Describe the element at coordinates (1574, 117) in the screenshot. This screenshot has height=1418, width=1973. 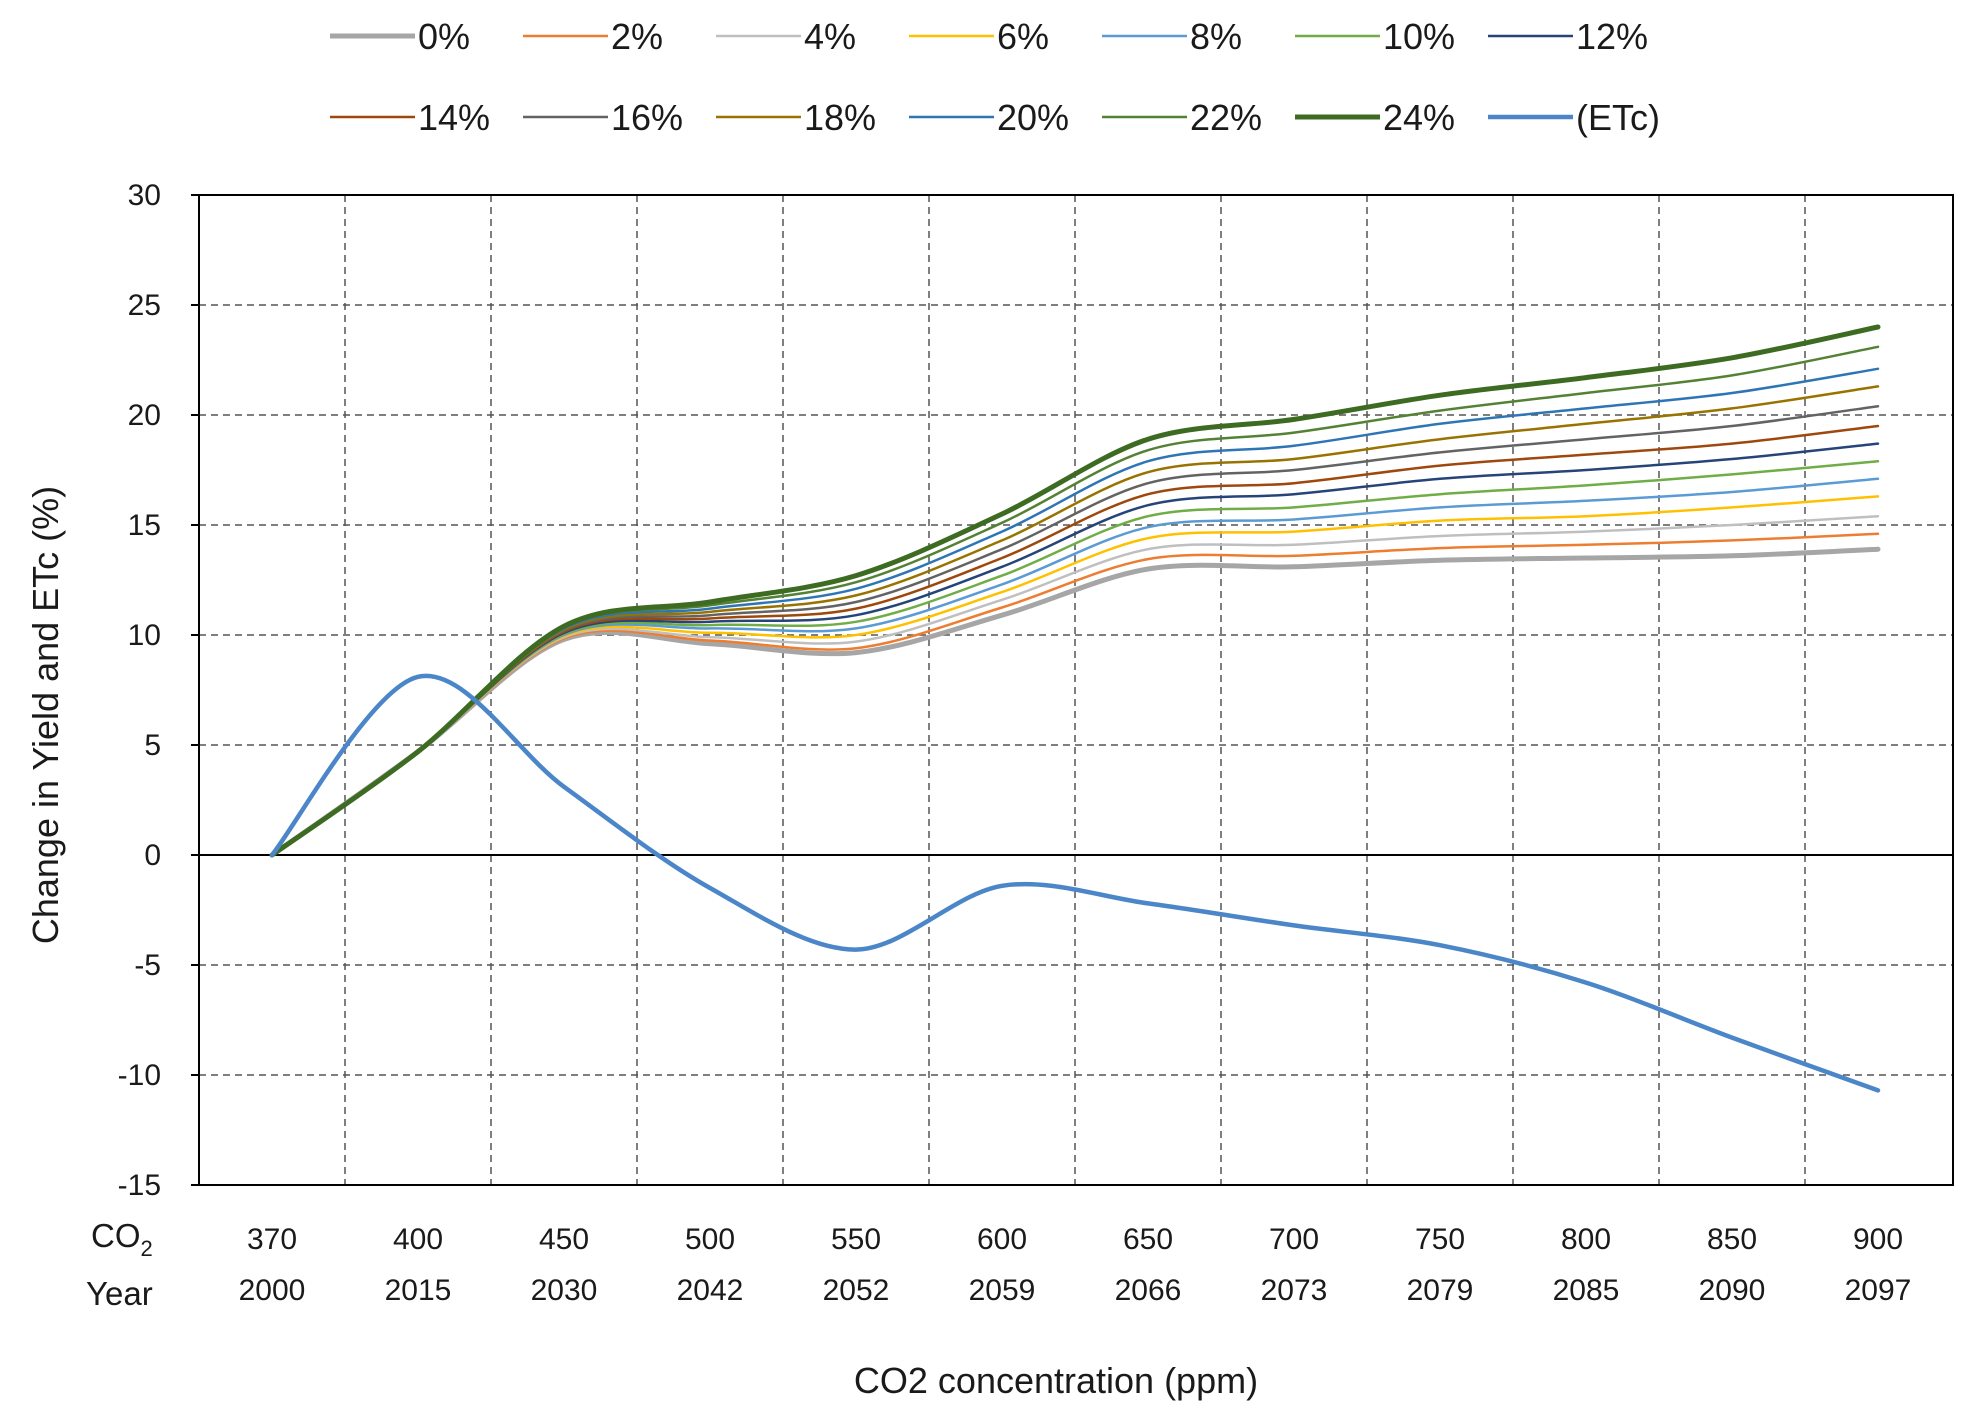
I see `legend-item-etc: (ETc)` at that location.